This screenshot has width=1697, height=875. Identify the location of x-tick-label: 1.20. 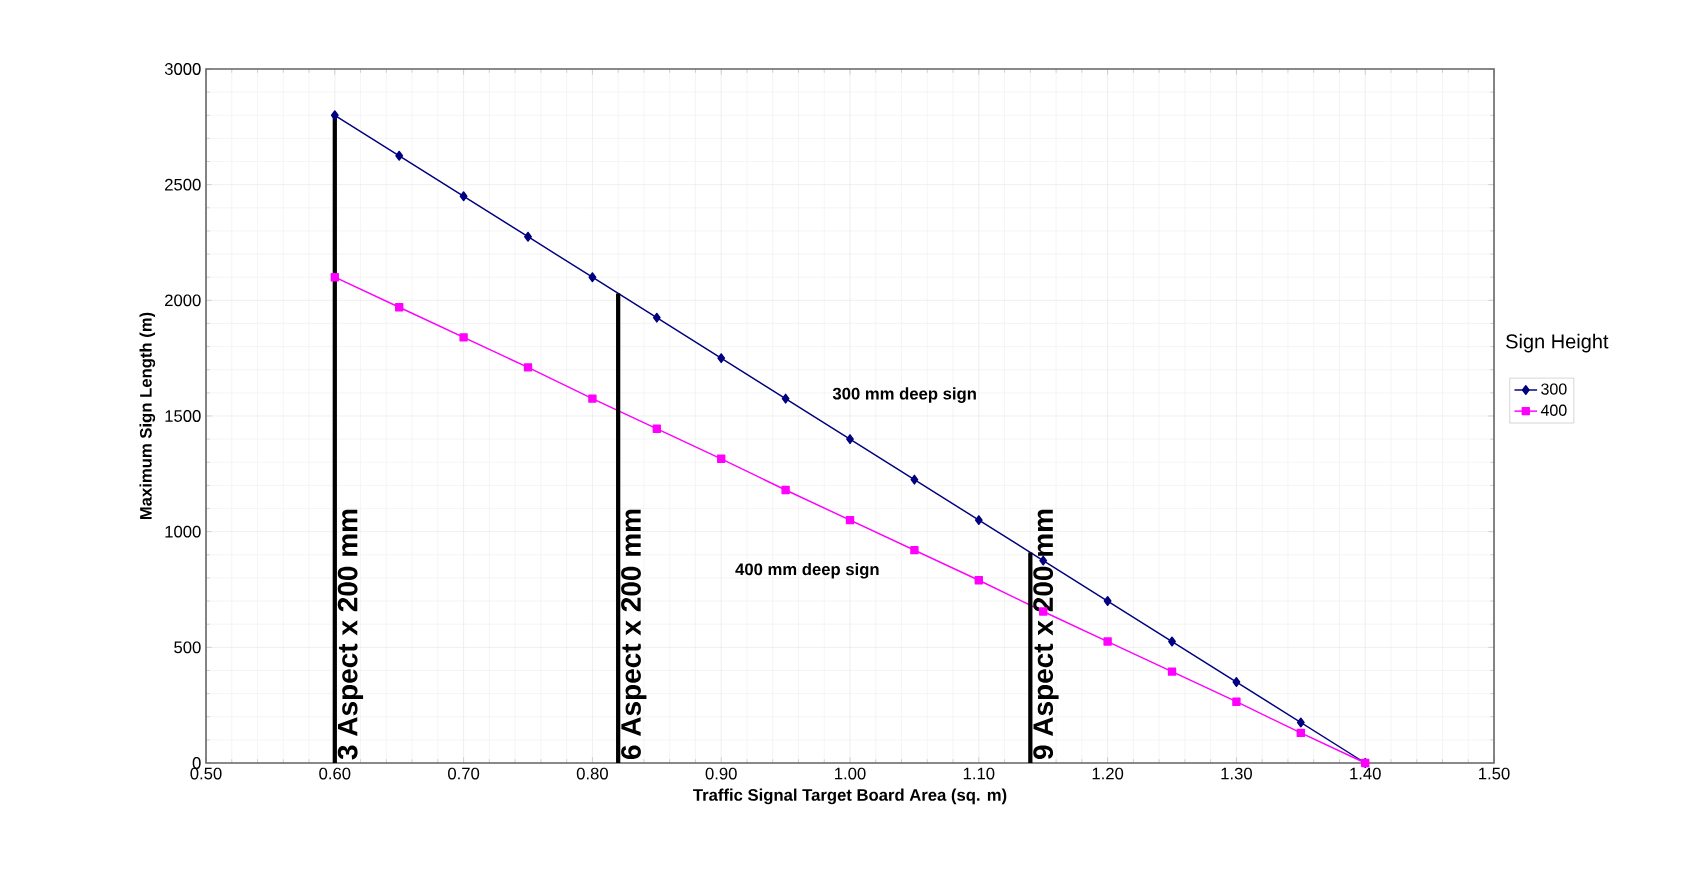
(1108, 773).